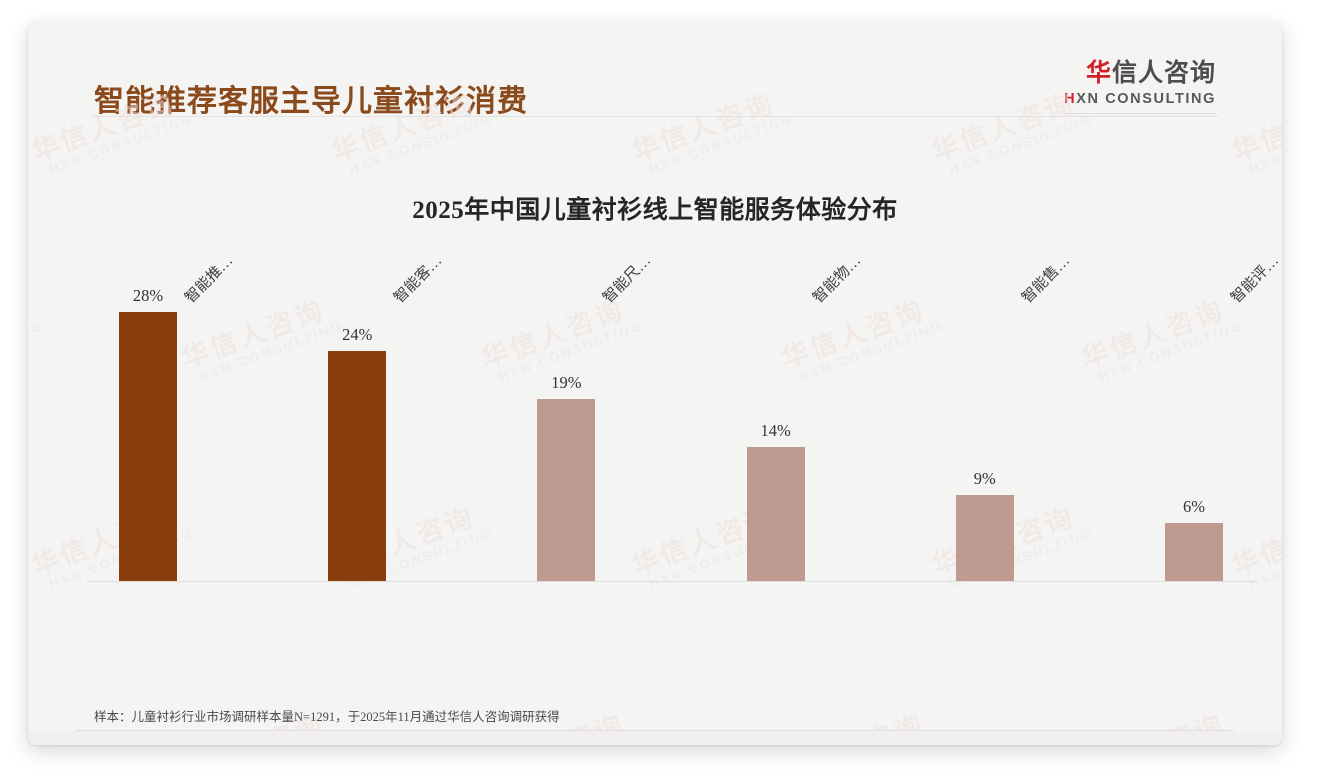 Image resolution: width=1340 pixels, height=780 pixels. Describe the element at coordinates (1163, 73) in the screenshot. I see `logo-cn-rest: 信人咨询` at that location.